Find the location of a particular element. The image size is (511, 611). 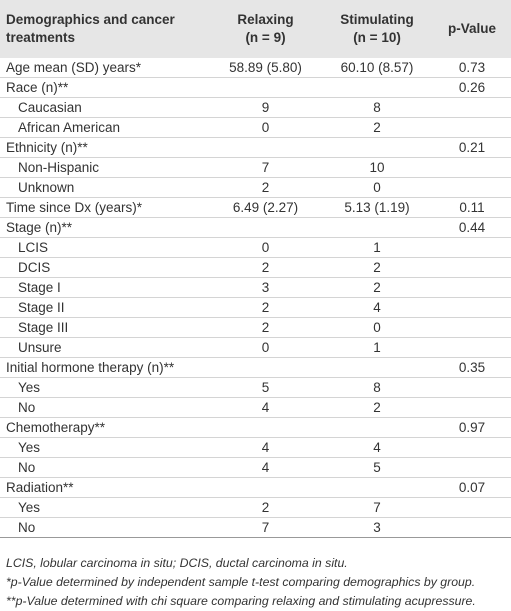

table-cell: Stage (n)** is located at coordinates (105, 227).